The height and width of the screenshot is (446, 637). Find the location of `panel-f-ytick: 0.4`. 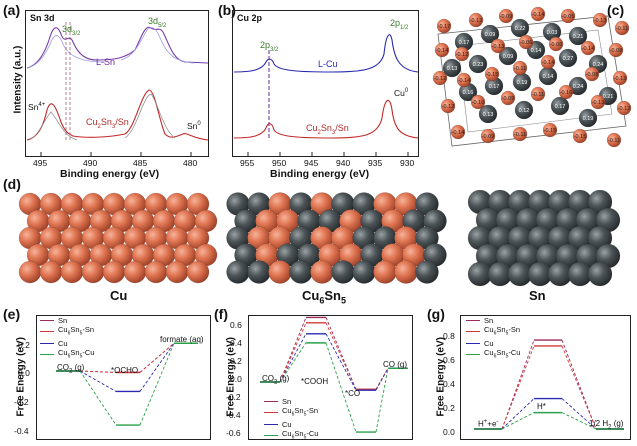

panel-f-ytick: 0.4 is located at coordinates (236, 343).